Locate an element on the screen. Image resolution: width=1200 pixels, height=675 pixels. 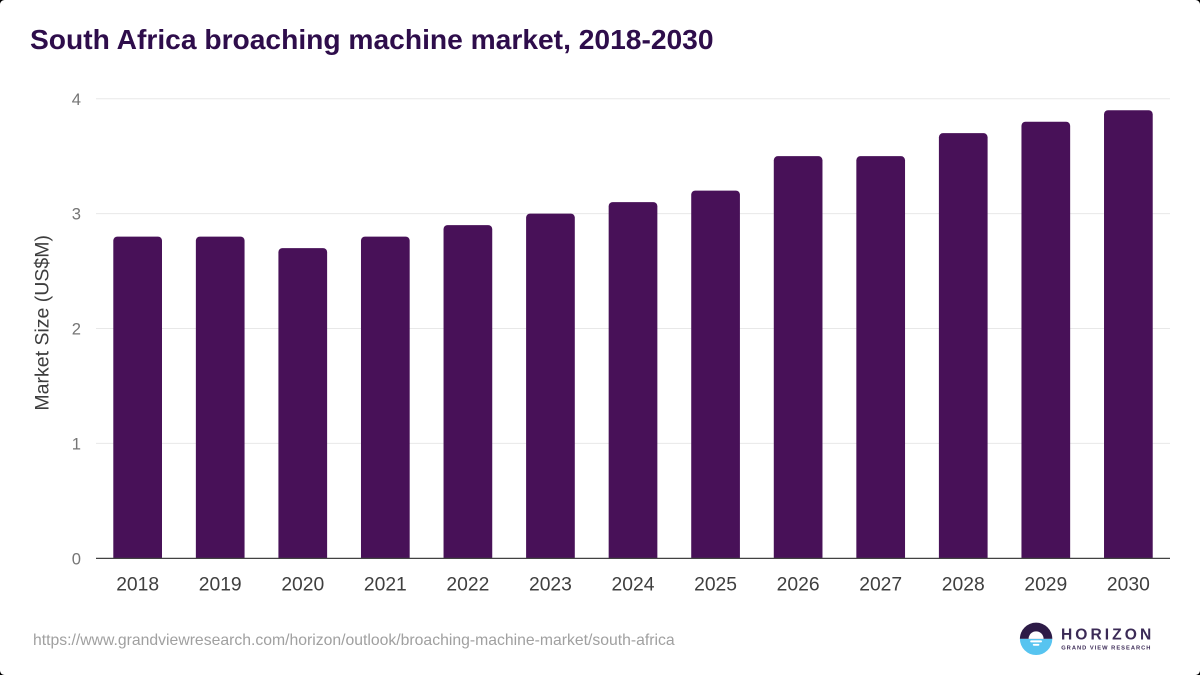
svg-text: 2019 is located at coordinates (220, 585).